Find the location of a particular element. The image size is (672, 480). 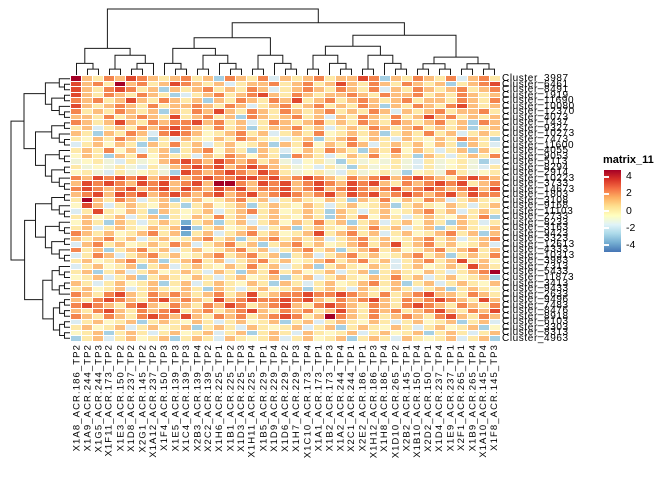

row-label: Cluster_3303 is located at coordinates (535, 327).